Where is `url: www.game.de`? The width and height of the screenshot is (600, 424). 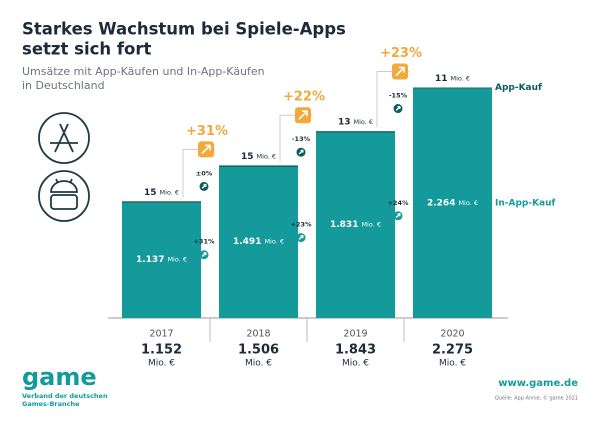 url: www.game.de is located at coordinates (538, 383).